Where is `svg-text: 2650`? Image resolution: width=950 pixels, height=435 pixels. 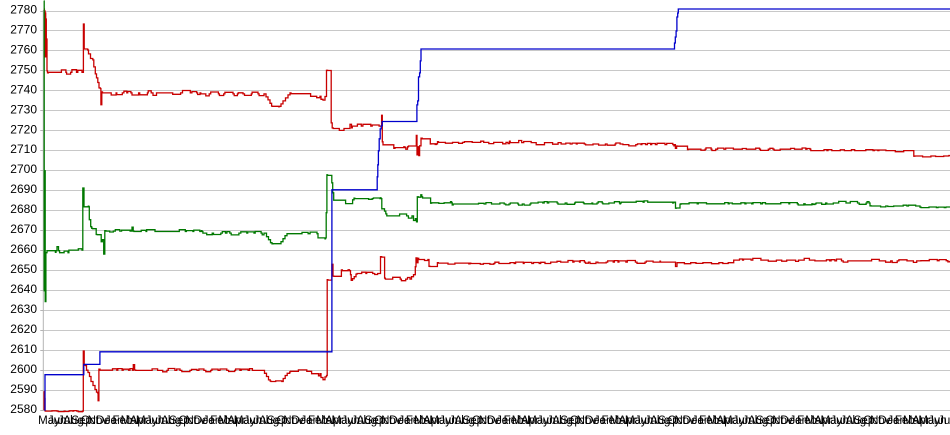 svg-text: 2650 is located at coordinates (23, 269).